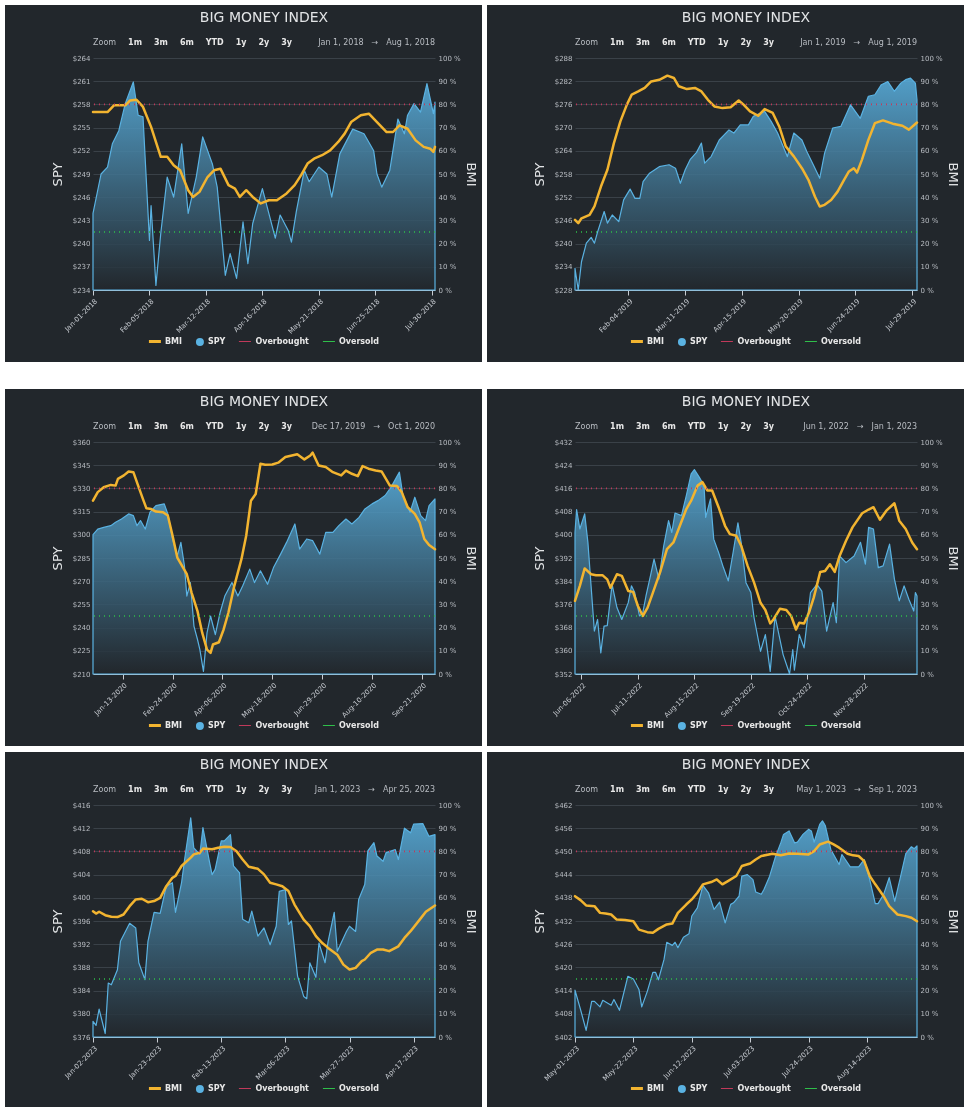  I want to click on text: Jan 1, 2023, so click(337, 789).